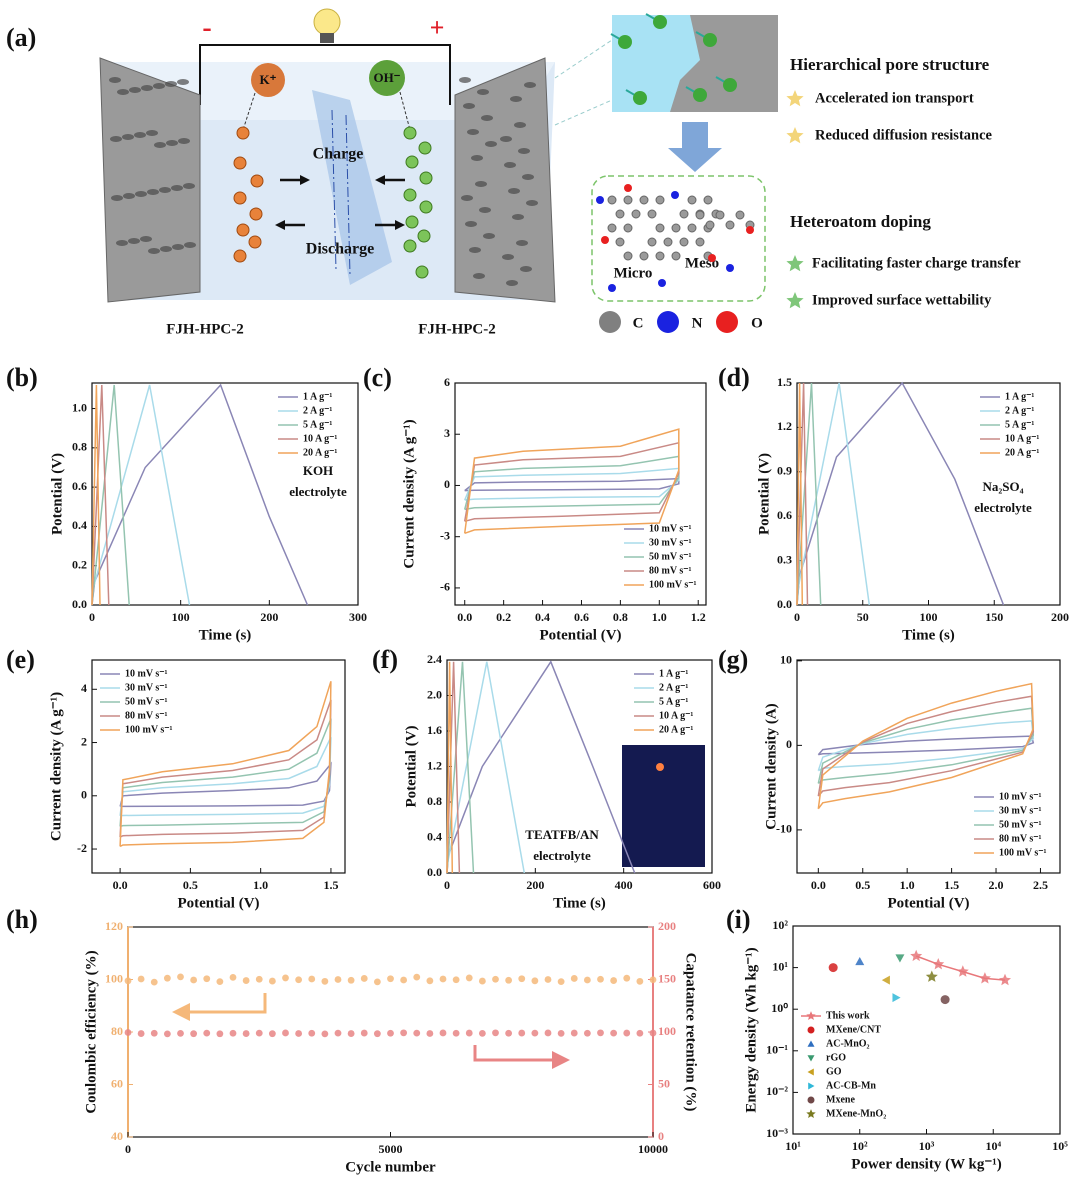 The height and width of the screenshot is (1187, 1080). Describe the element at coordinates (926, 1164) in the screenshot. I see `x-axis-title: Power density (W kg⁻¹)` at that location.